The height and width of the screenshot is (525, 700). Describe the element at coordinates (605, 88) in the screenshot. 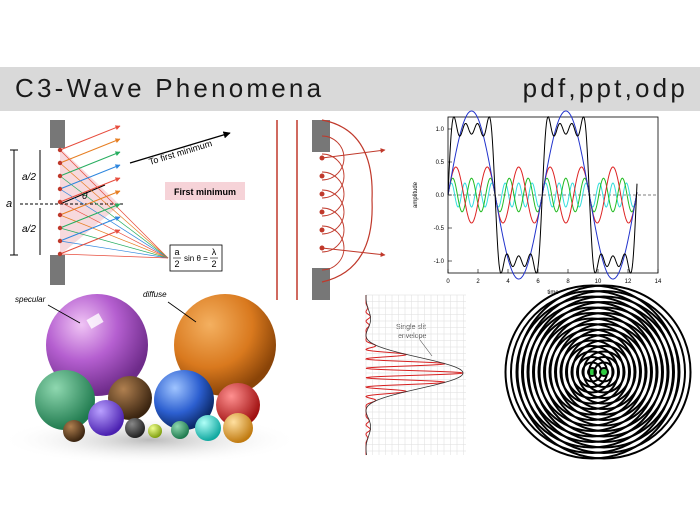

I see `formats: pdf,ppt,odp` at that location.